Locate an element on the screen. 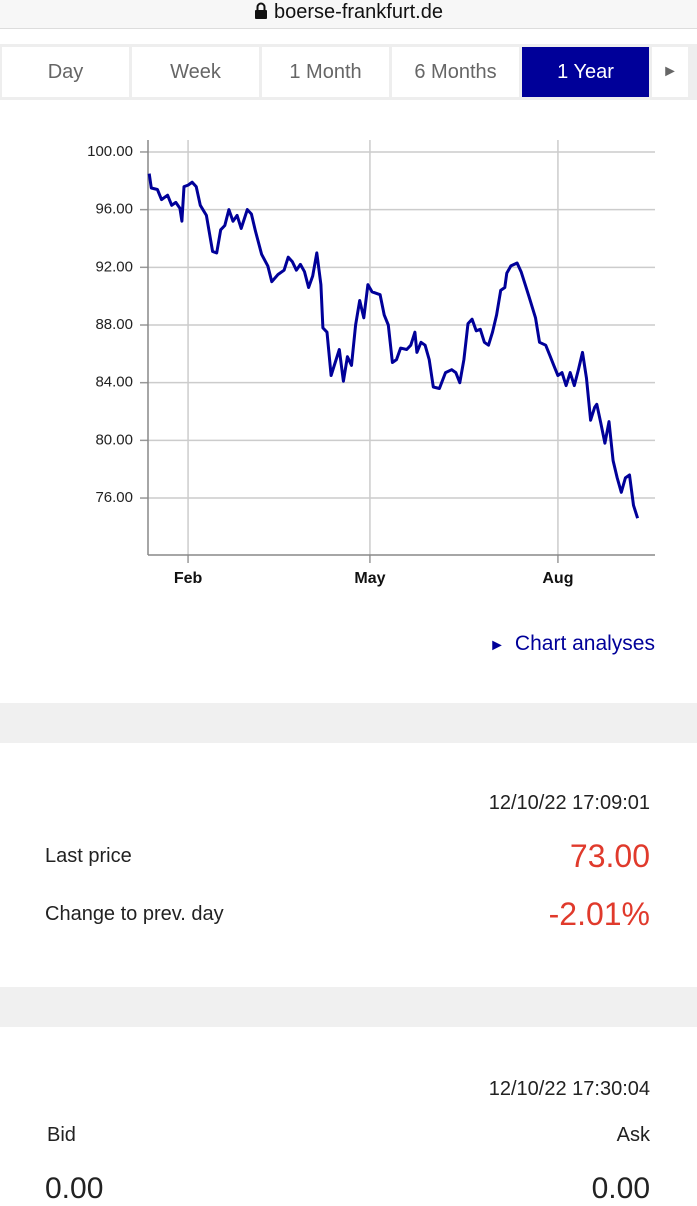 This screenshot has width=697, height=1206. y-tick-label: 80.00 is located at coordinates (114, 439).